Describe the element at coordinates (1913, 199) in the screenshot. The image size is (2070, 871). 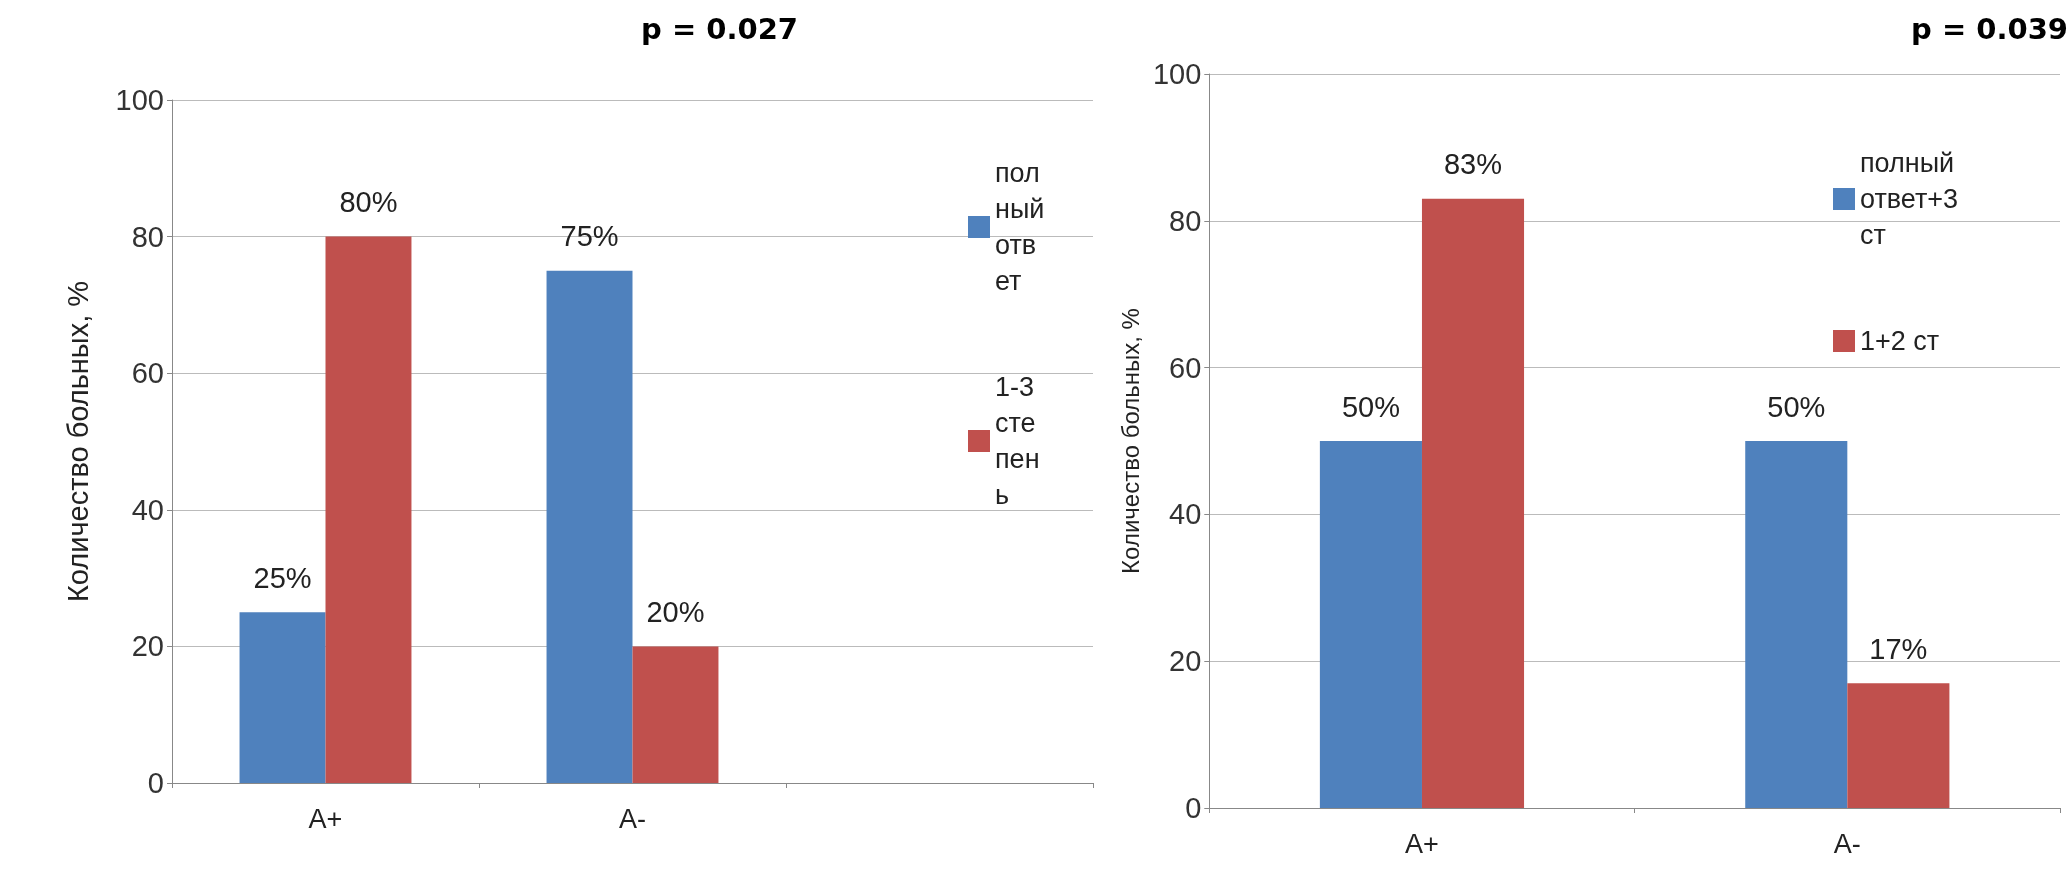
I see `legend-label: полный ответ+3 ст` at that location.